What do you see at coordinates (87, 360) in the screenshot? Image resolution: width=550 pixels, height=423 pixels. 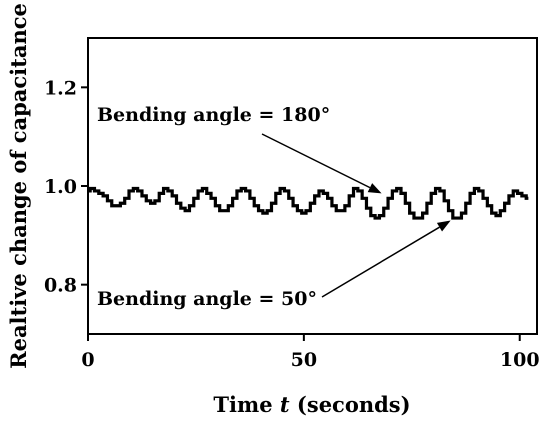 I see `x-tick-label: 0` at bounding box center [87, 360].